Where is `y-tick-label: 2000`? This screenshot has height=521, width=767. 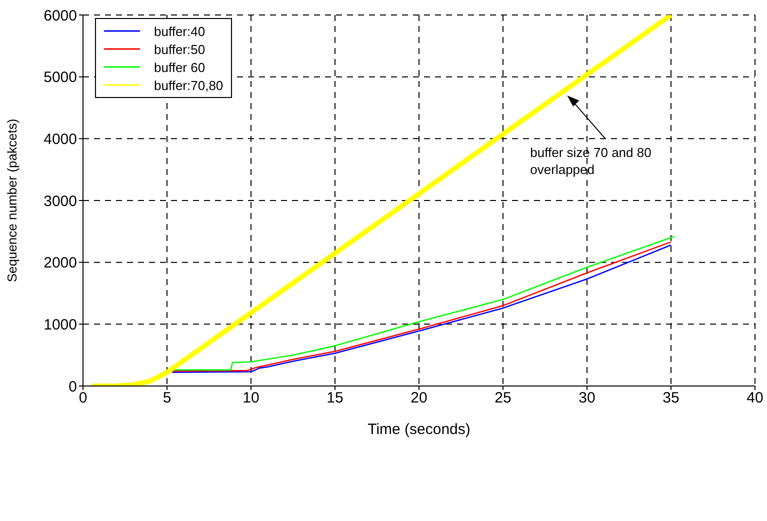
y-tick-label: 2000 is located at coordinates (60, 263).